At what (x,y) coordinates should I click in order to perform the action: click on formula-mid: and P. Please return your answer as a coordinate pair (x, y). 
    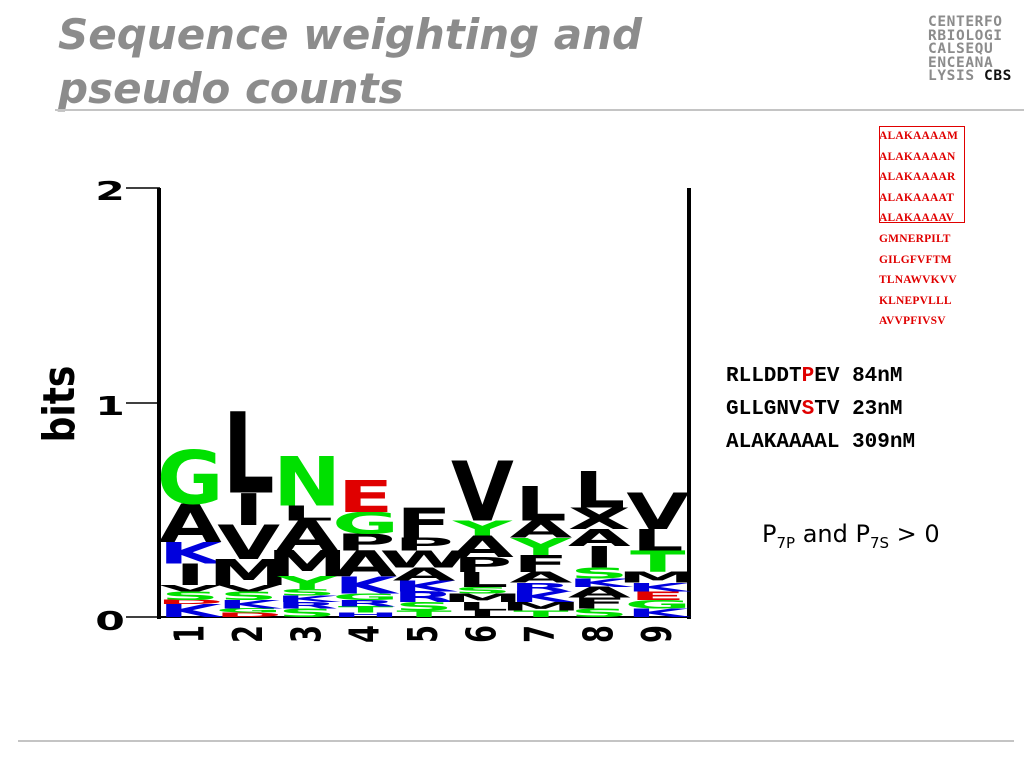
    Looking at the image, I should click on (832, 534).